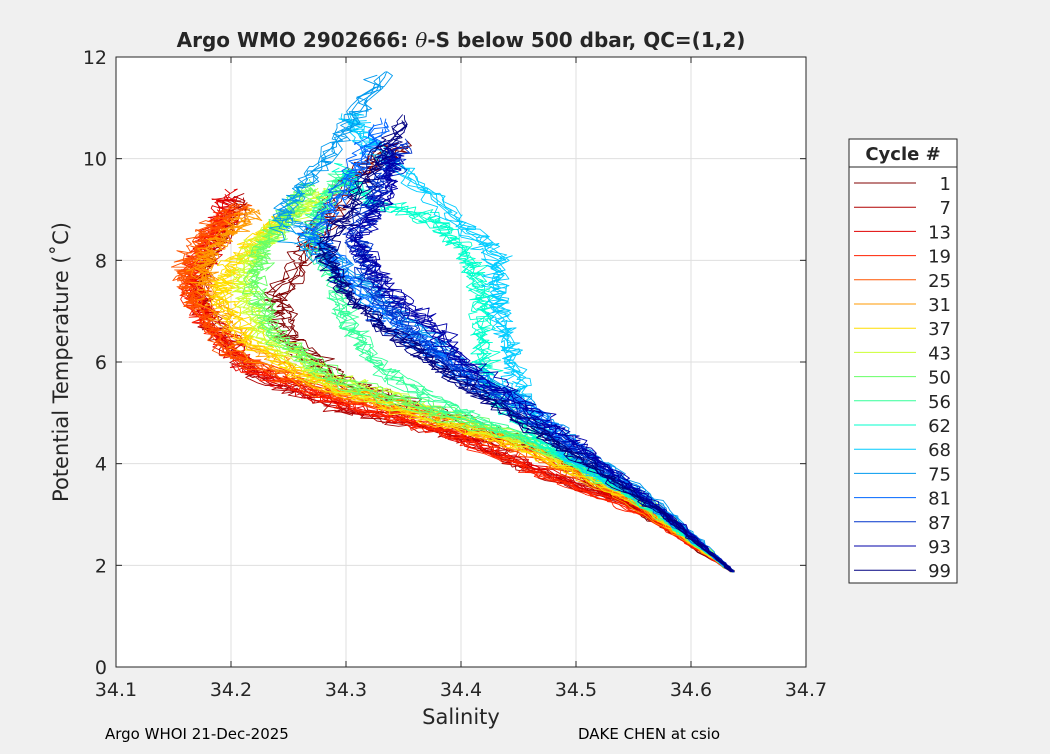 Image resolution: width=1050 pixels, height=754 pixels. Describe the element at coordinates (421, 40) in the screenshot. I see `chart-title-theta: θ` at that location.